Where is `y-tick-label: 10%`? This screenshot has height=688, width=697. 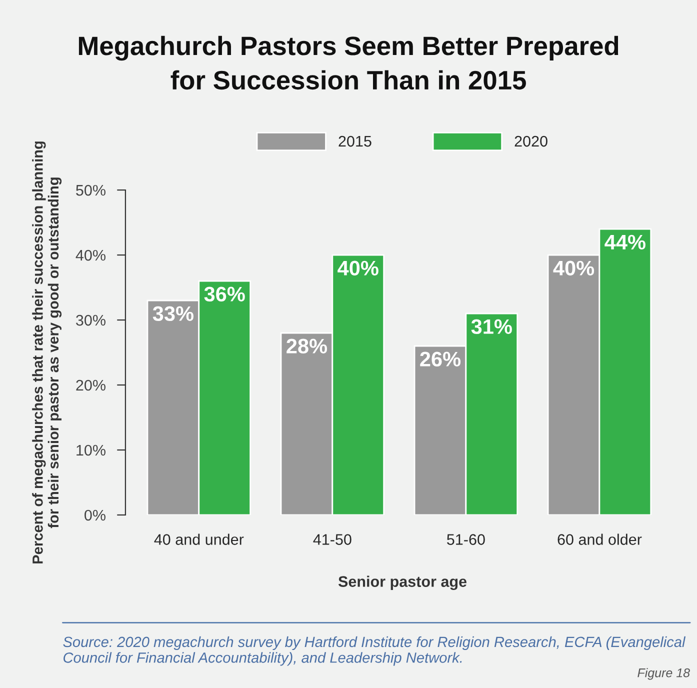
y-tick-label: 10% is located at coordinates (91, 450).